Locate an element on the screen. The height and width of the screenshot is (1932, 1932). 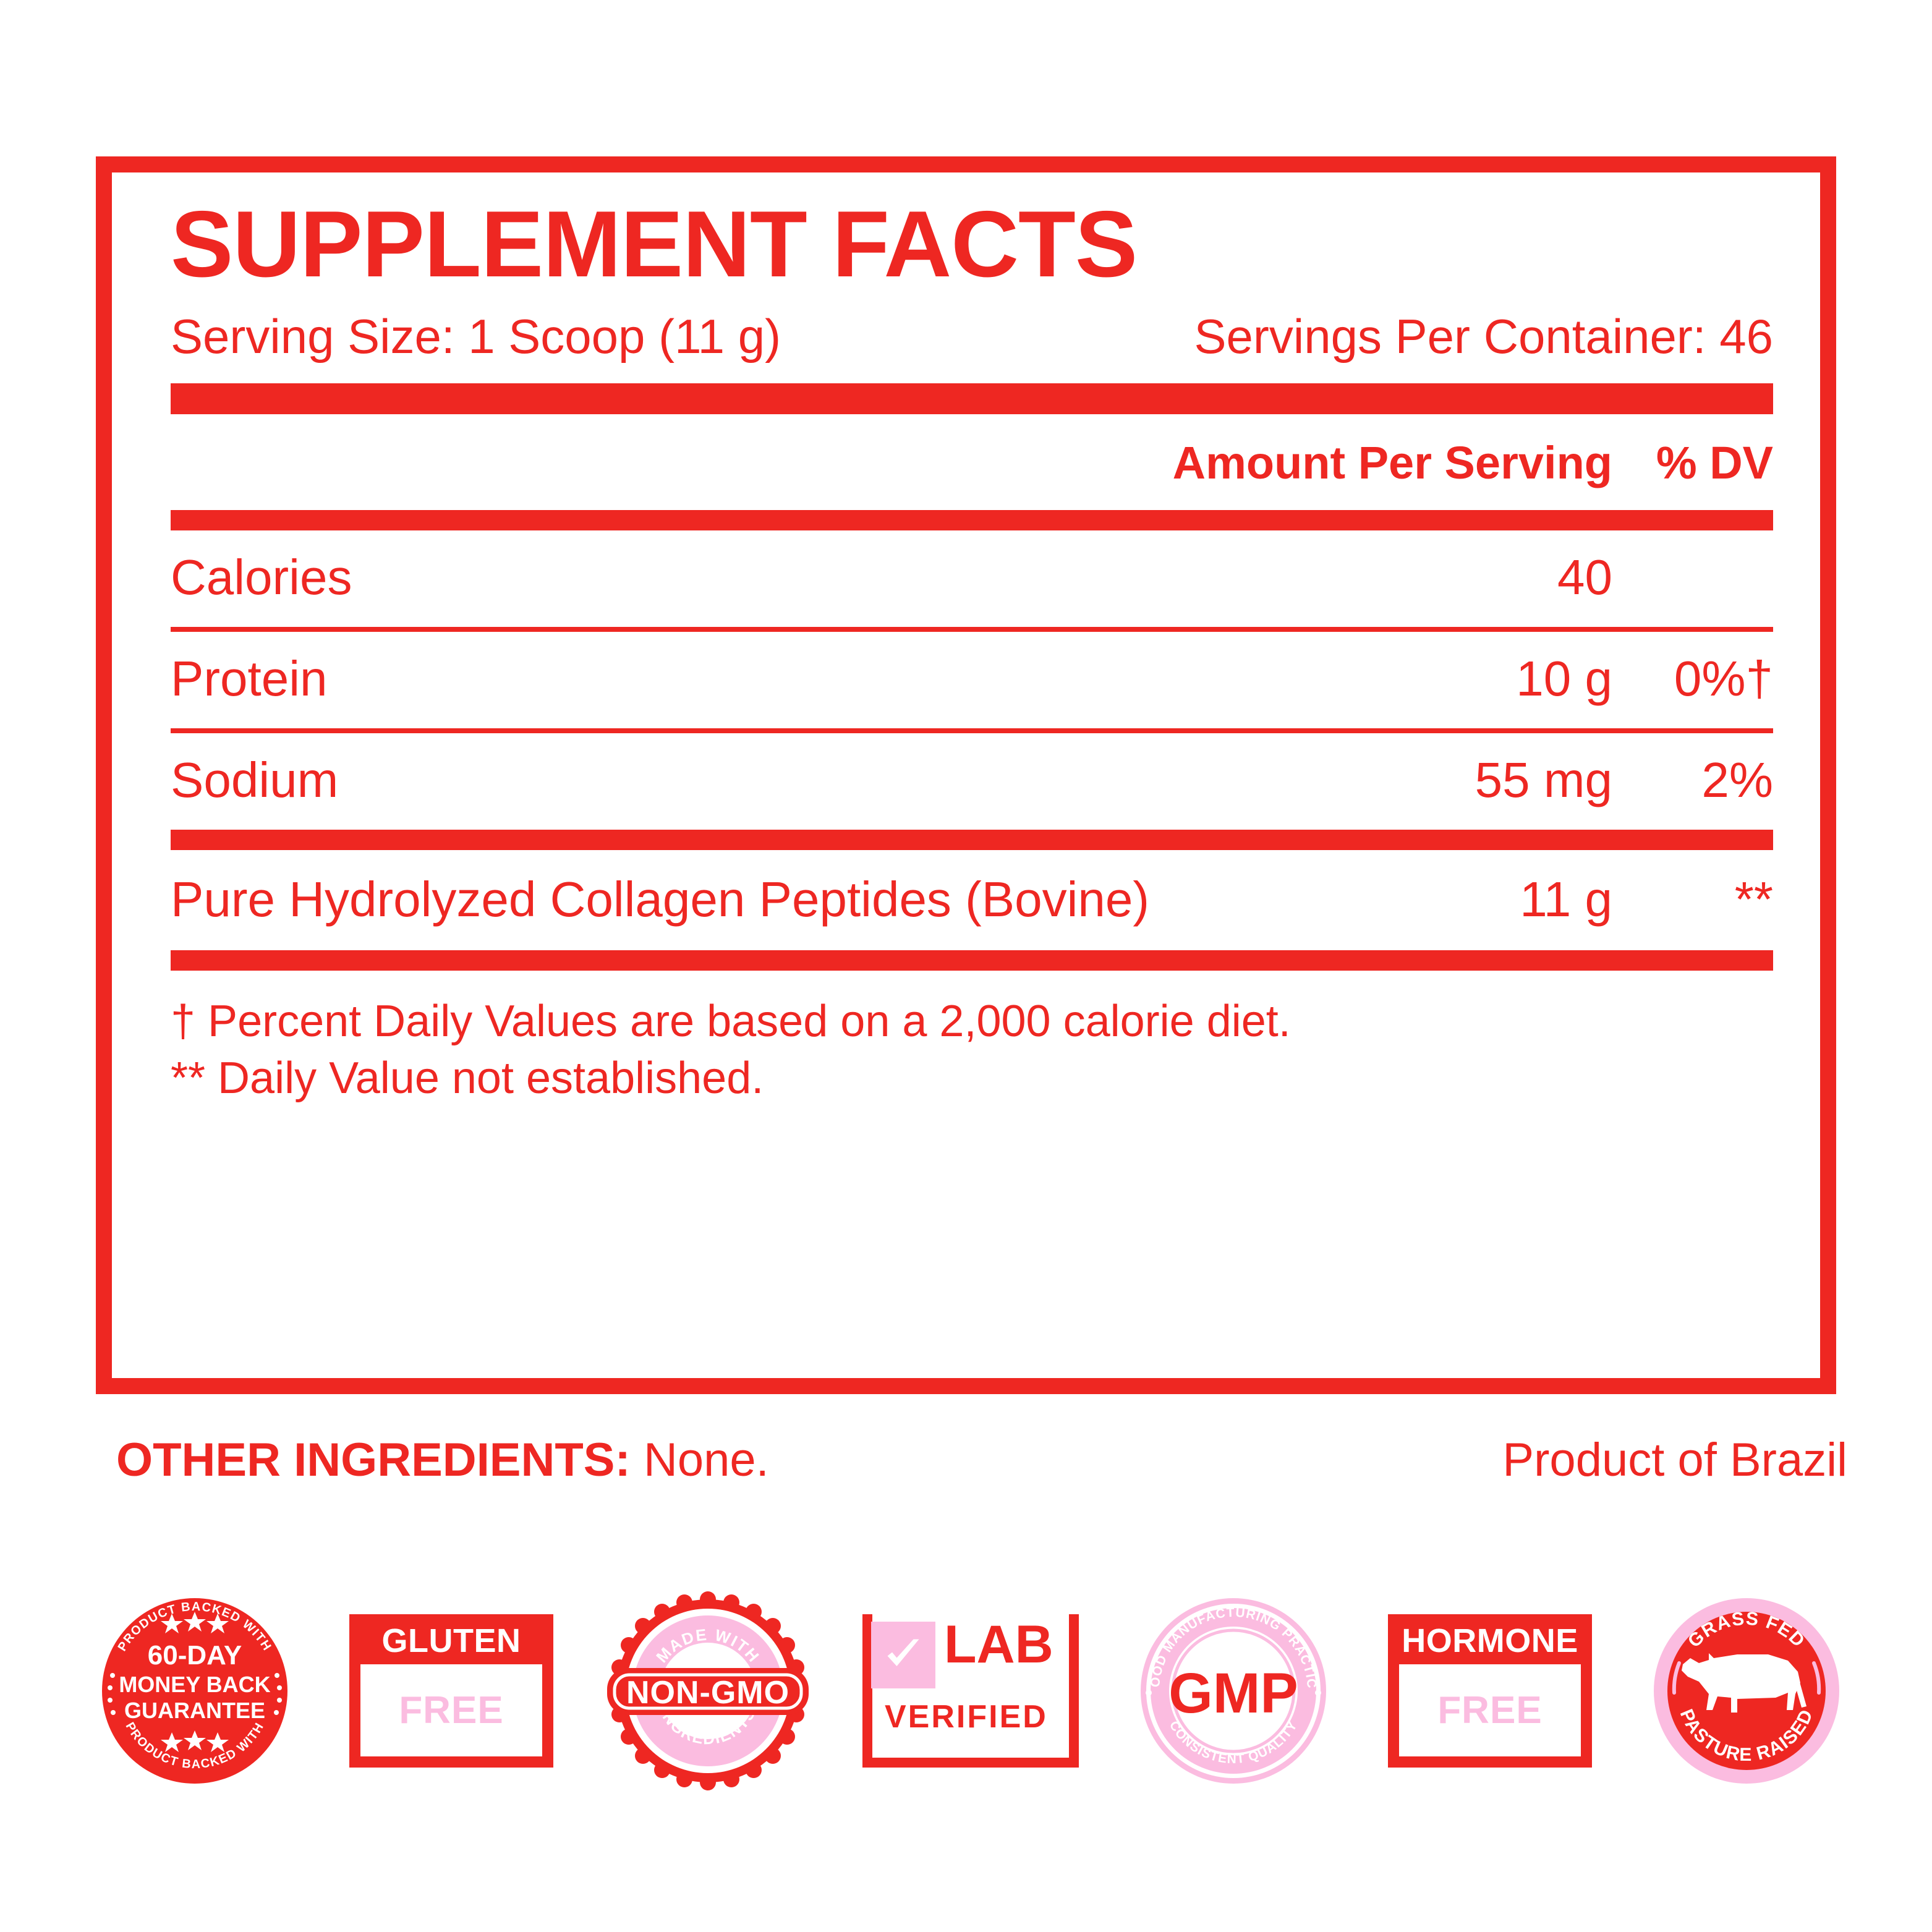
gluten-free-top-word: GLUTEN is located at coordinates (451, 1641).